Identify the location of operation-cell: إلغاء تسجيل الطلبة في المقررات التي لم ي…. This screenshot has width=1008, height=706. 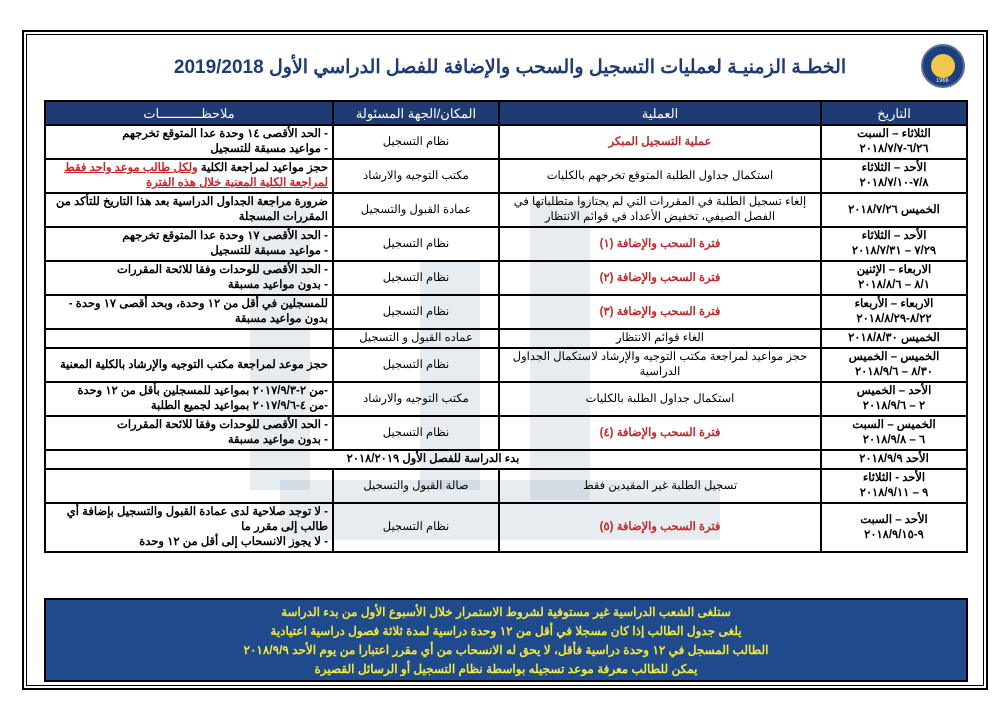
(660, 210).